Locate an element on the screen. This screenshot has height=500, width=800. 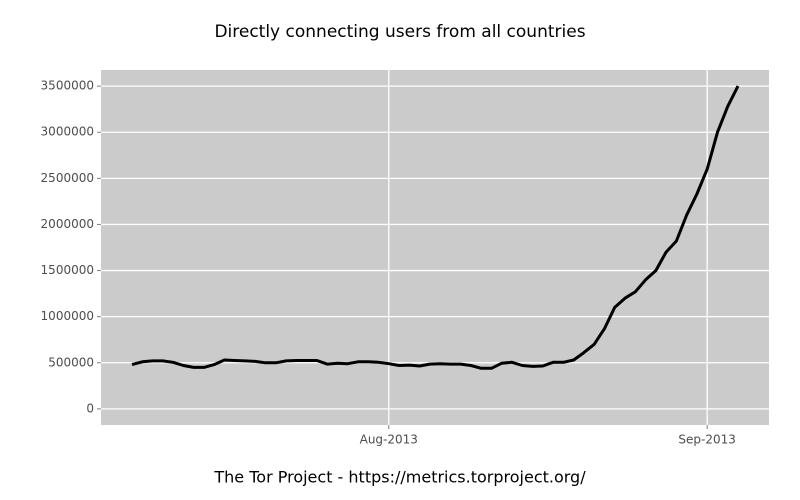
y-tick-label: 2500000 is located at coordinates (67, 178).